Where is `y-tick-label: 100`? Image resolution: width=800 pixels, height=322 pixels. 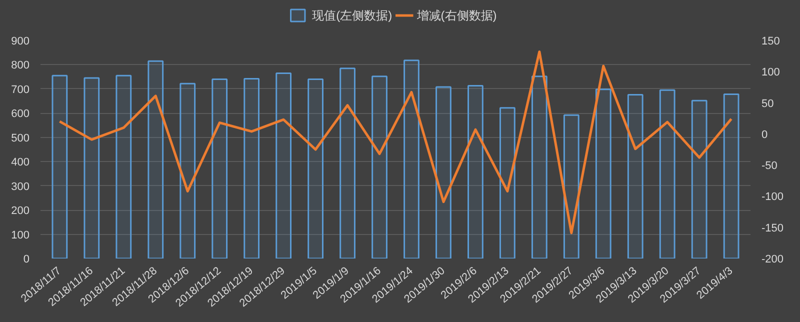
y-tick-label: 100 is located at coordinates (20, 235).